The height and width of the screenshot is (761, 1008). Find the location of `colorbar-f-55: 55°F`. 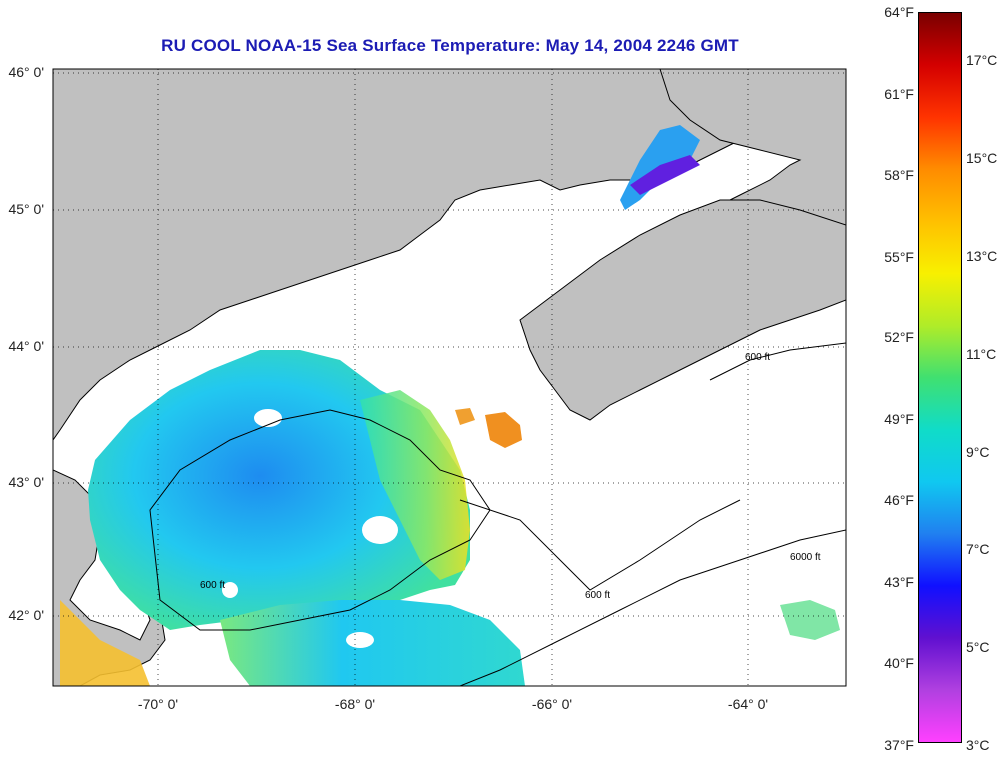

colorbar-f-55: 55°F is located at coordinates (899, 257).